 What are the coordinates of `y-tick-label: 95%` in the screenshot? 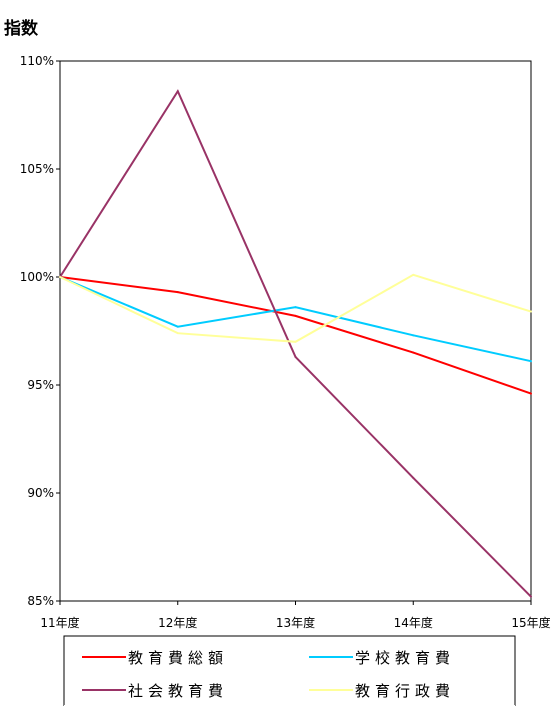 It's located at (40, 385).